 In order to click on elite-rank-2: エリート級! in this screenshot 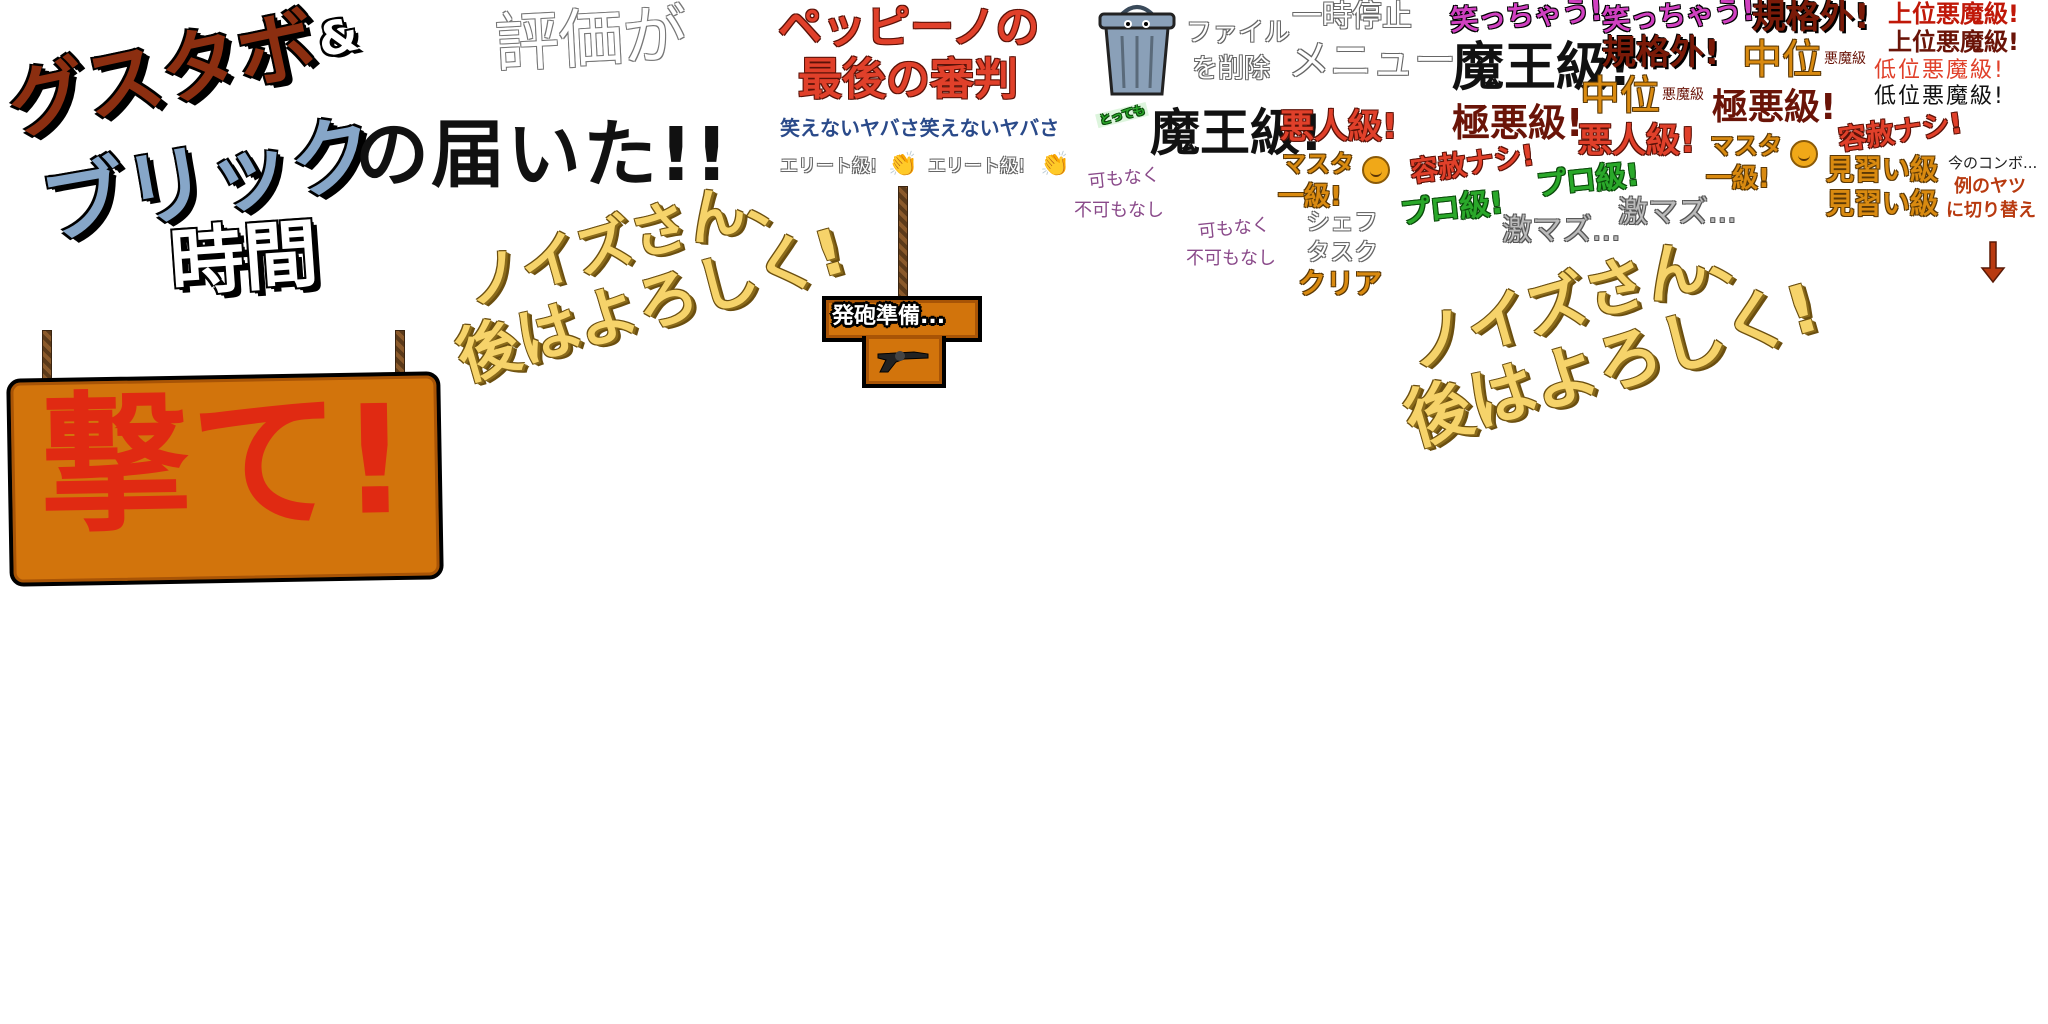, I will do `click(977, 166)`.